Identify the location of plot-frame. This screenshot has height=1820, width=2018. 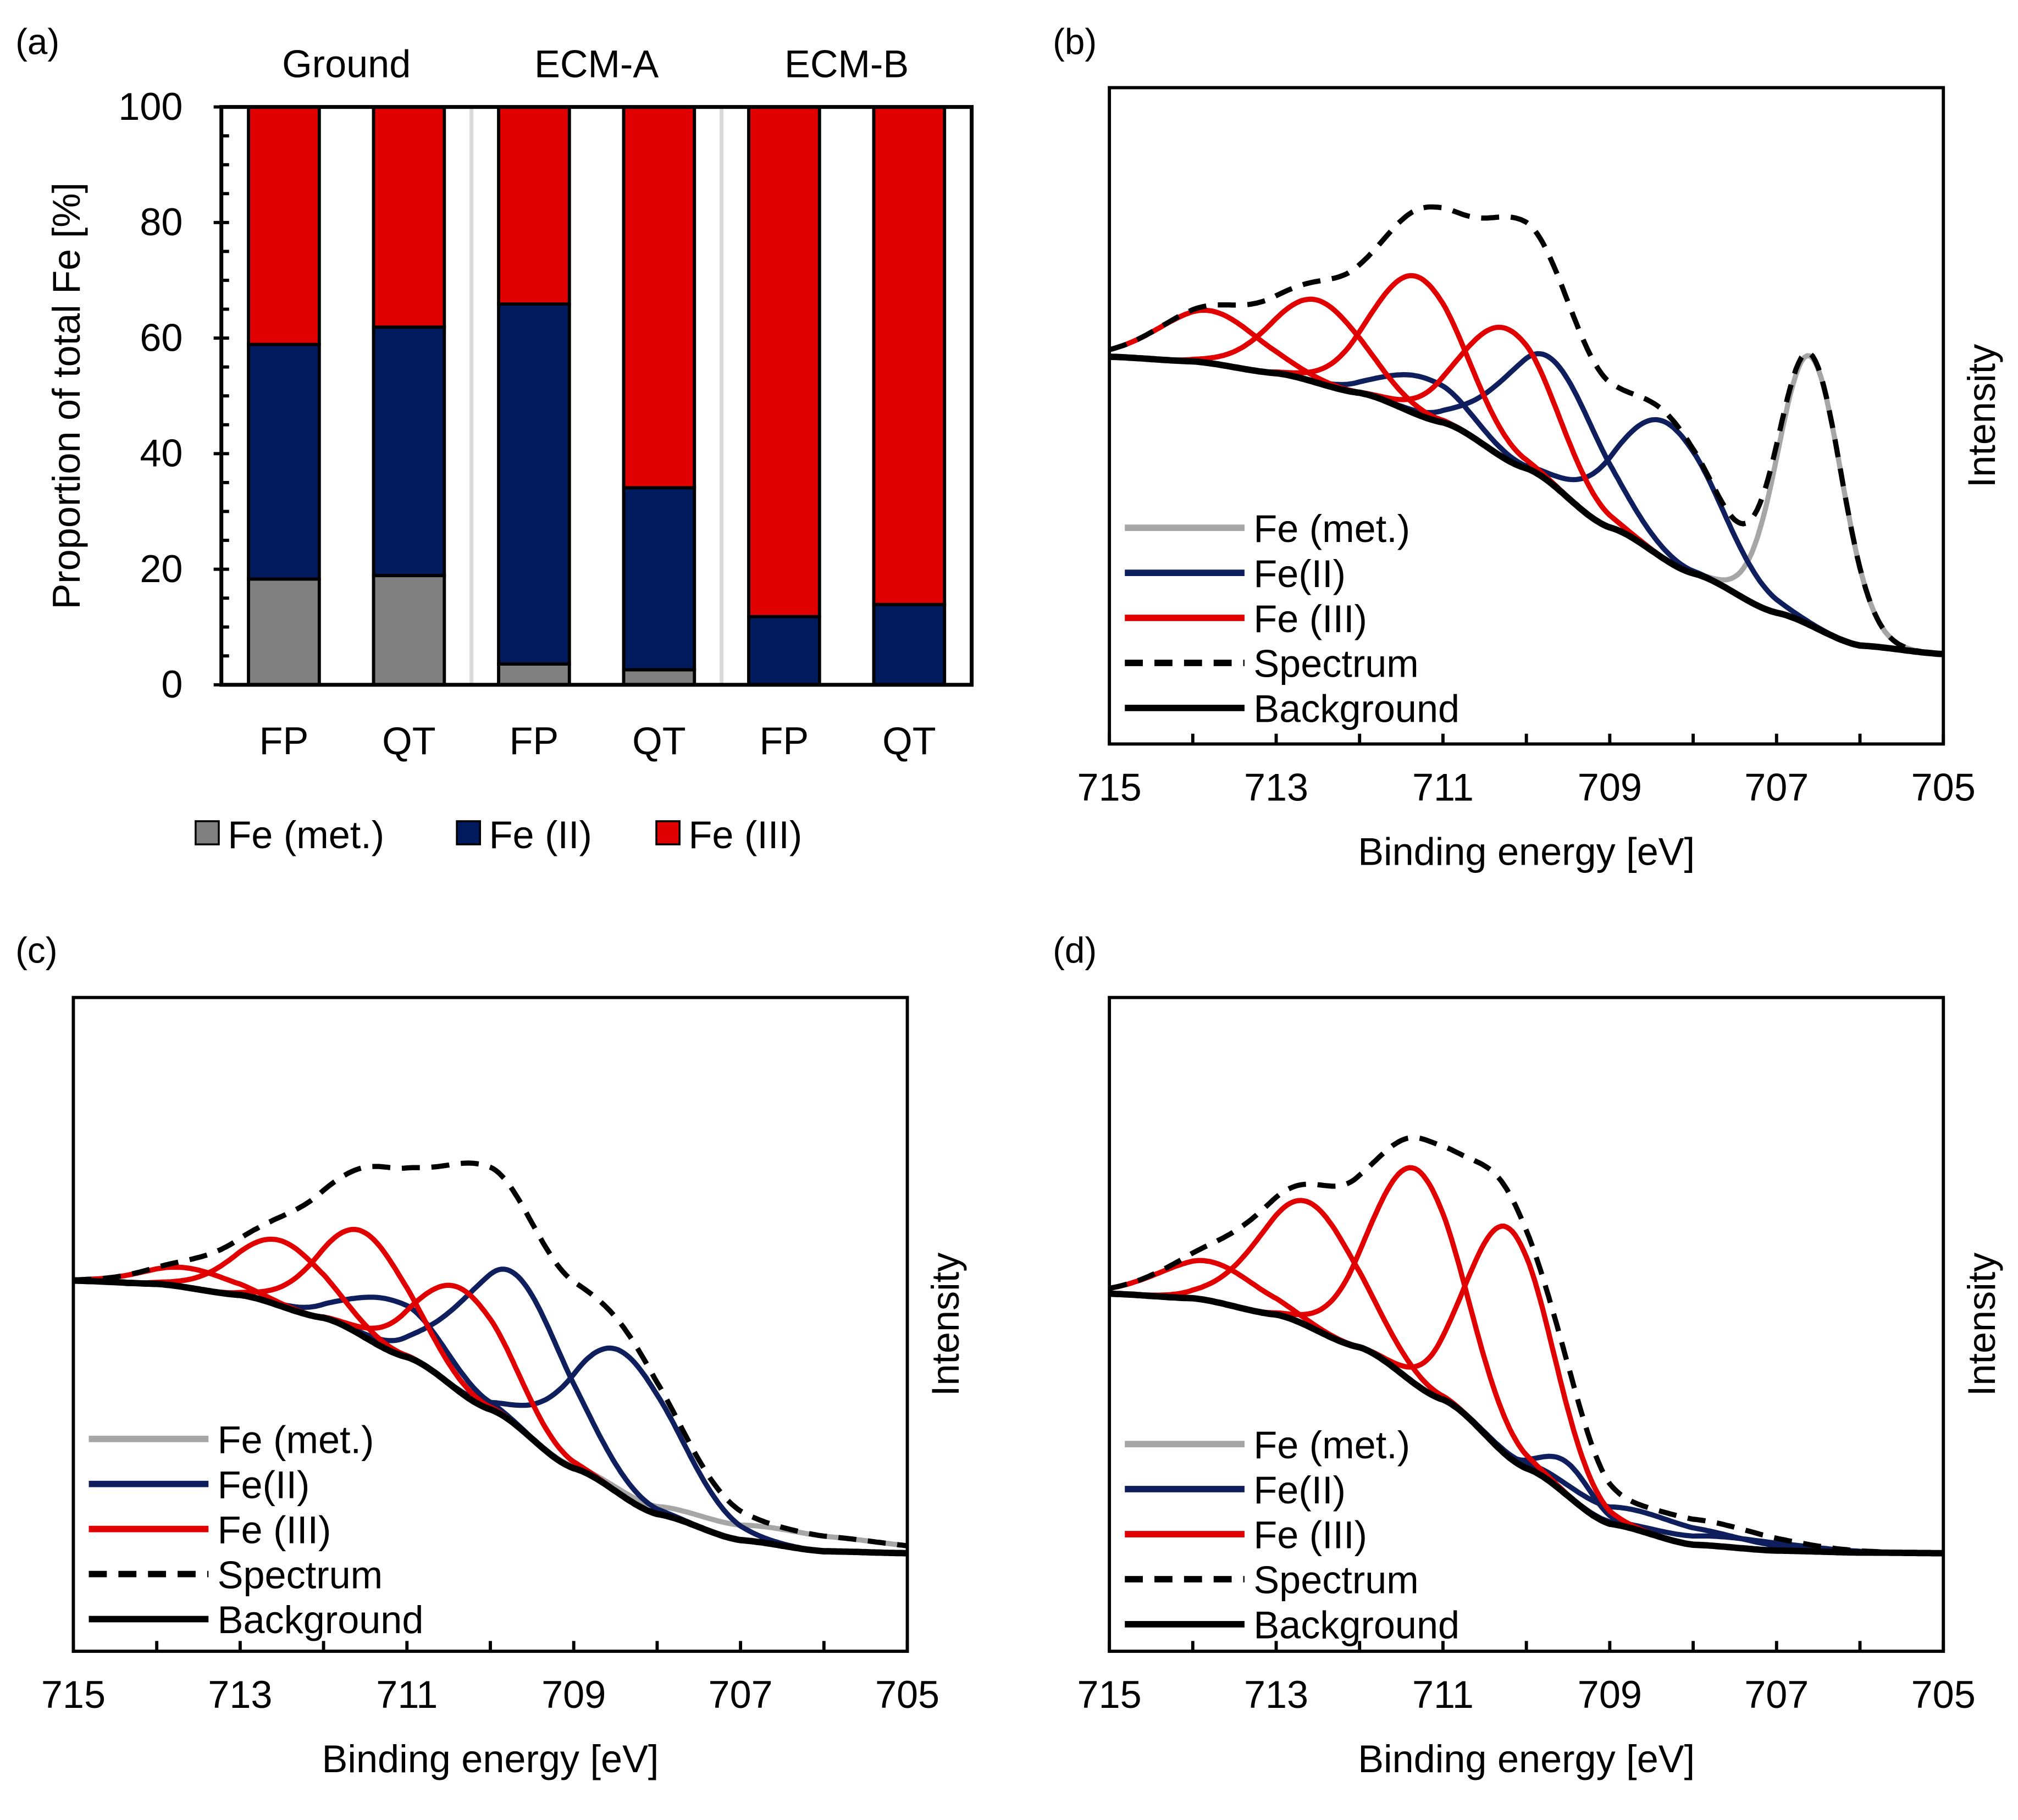
(596, 396).